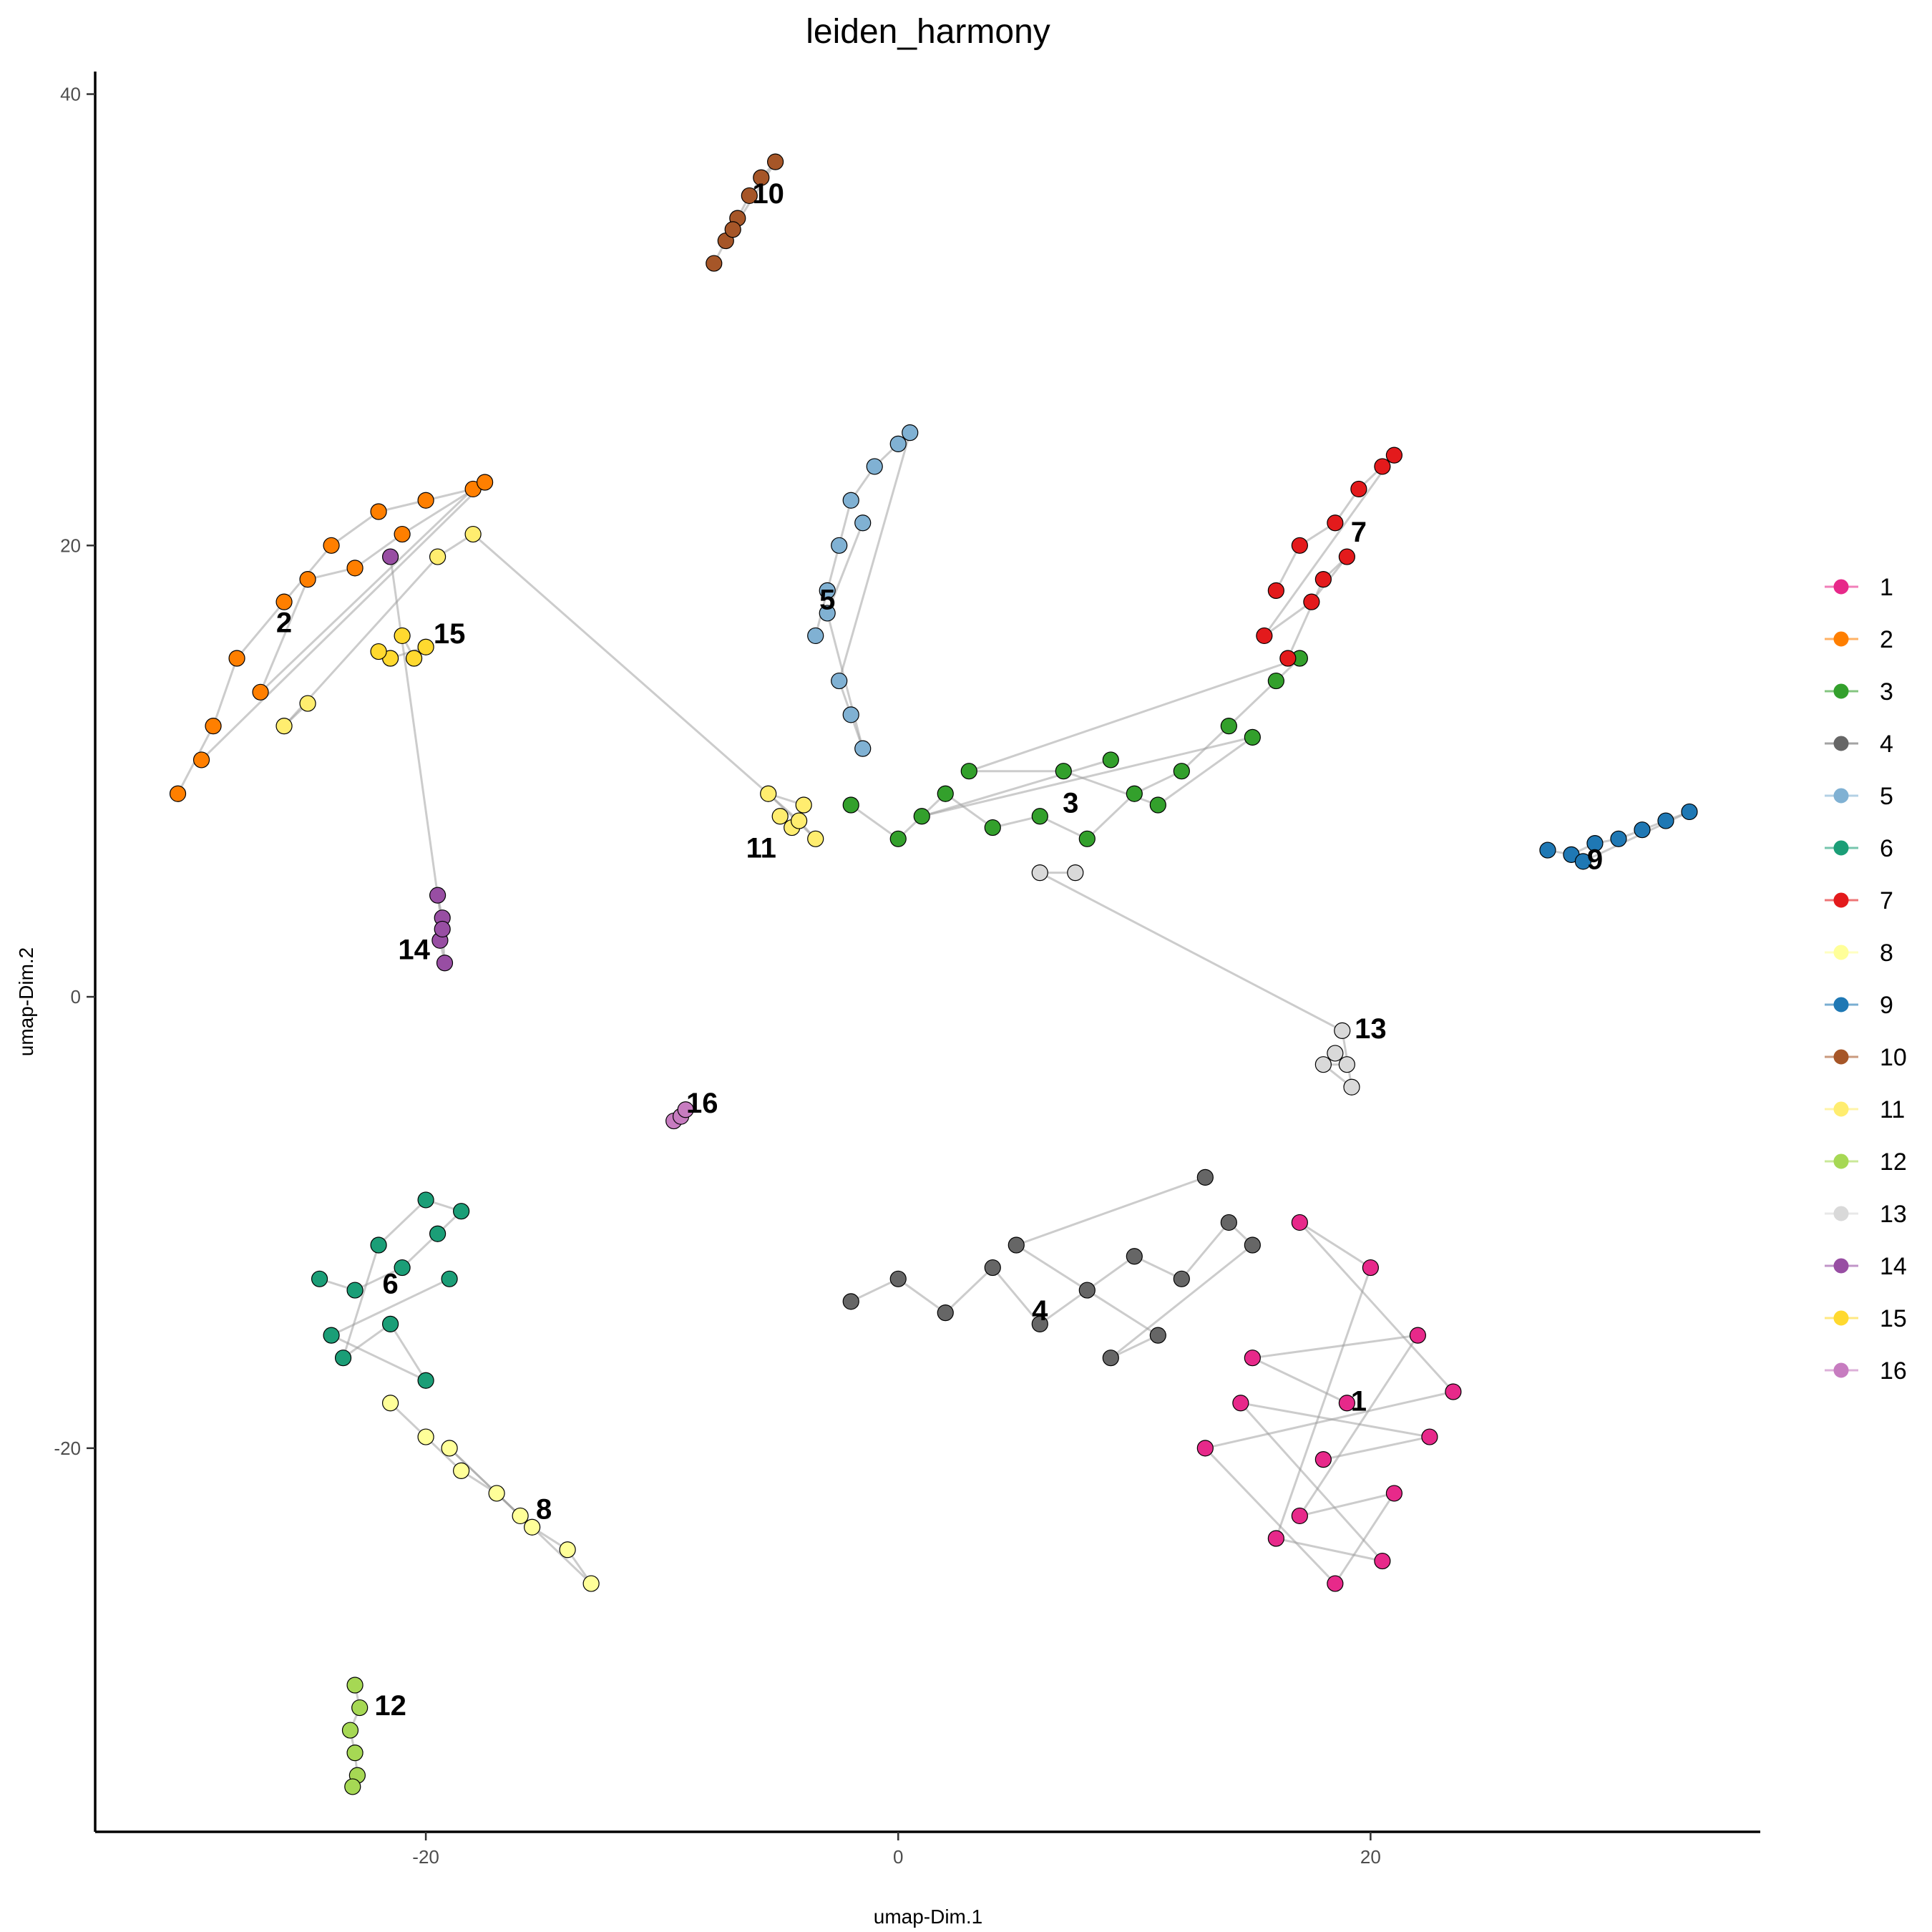 The width and height of the screenshot is (1932, 1932). Describe the element at coordinates (1070, 803) in the screenshot. I see `cluster-label-3: 3` at that location.